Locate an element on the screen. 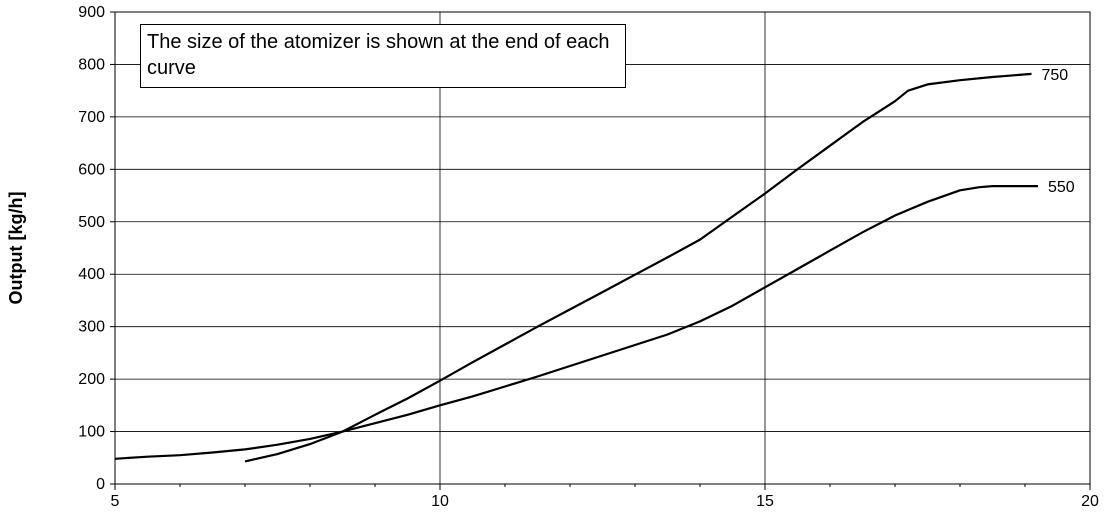 The width and height of the screenshot is (1104, 523). y-tick-label: 0 is located at coordinates (100, 484).